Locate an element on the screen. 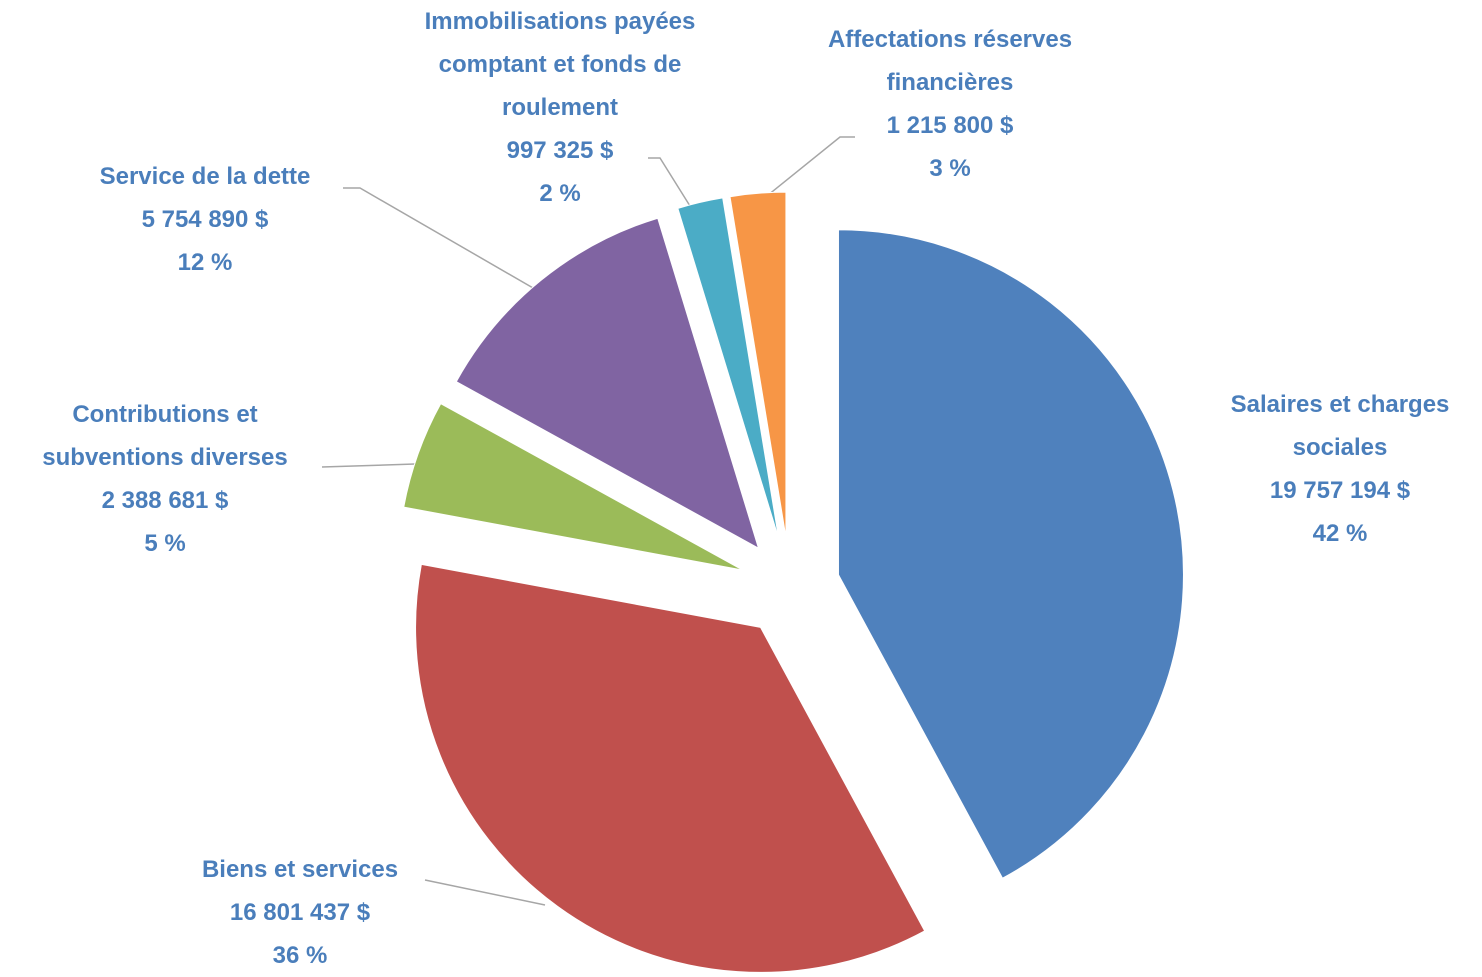 This screenshot has width=1482, height=977. category-label: Salaires et charges sociales is located at coordinates (1340, 426).